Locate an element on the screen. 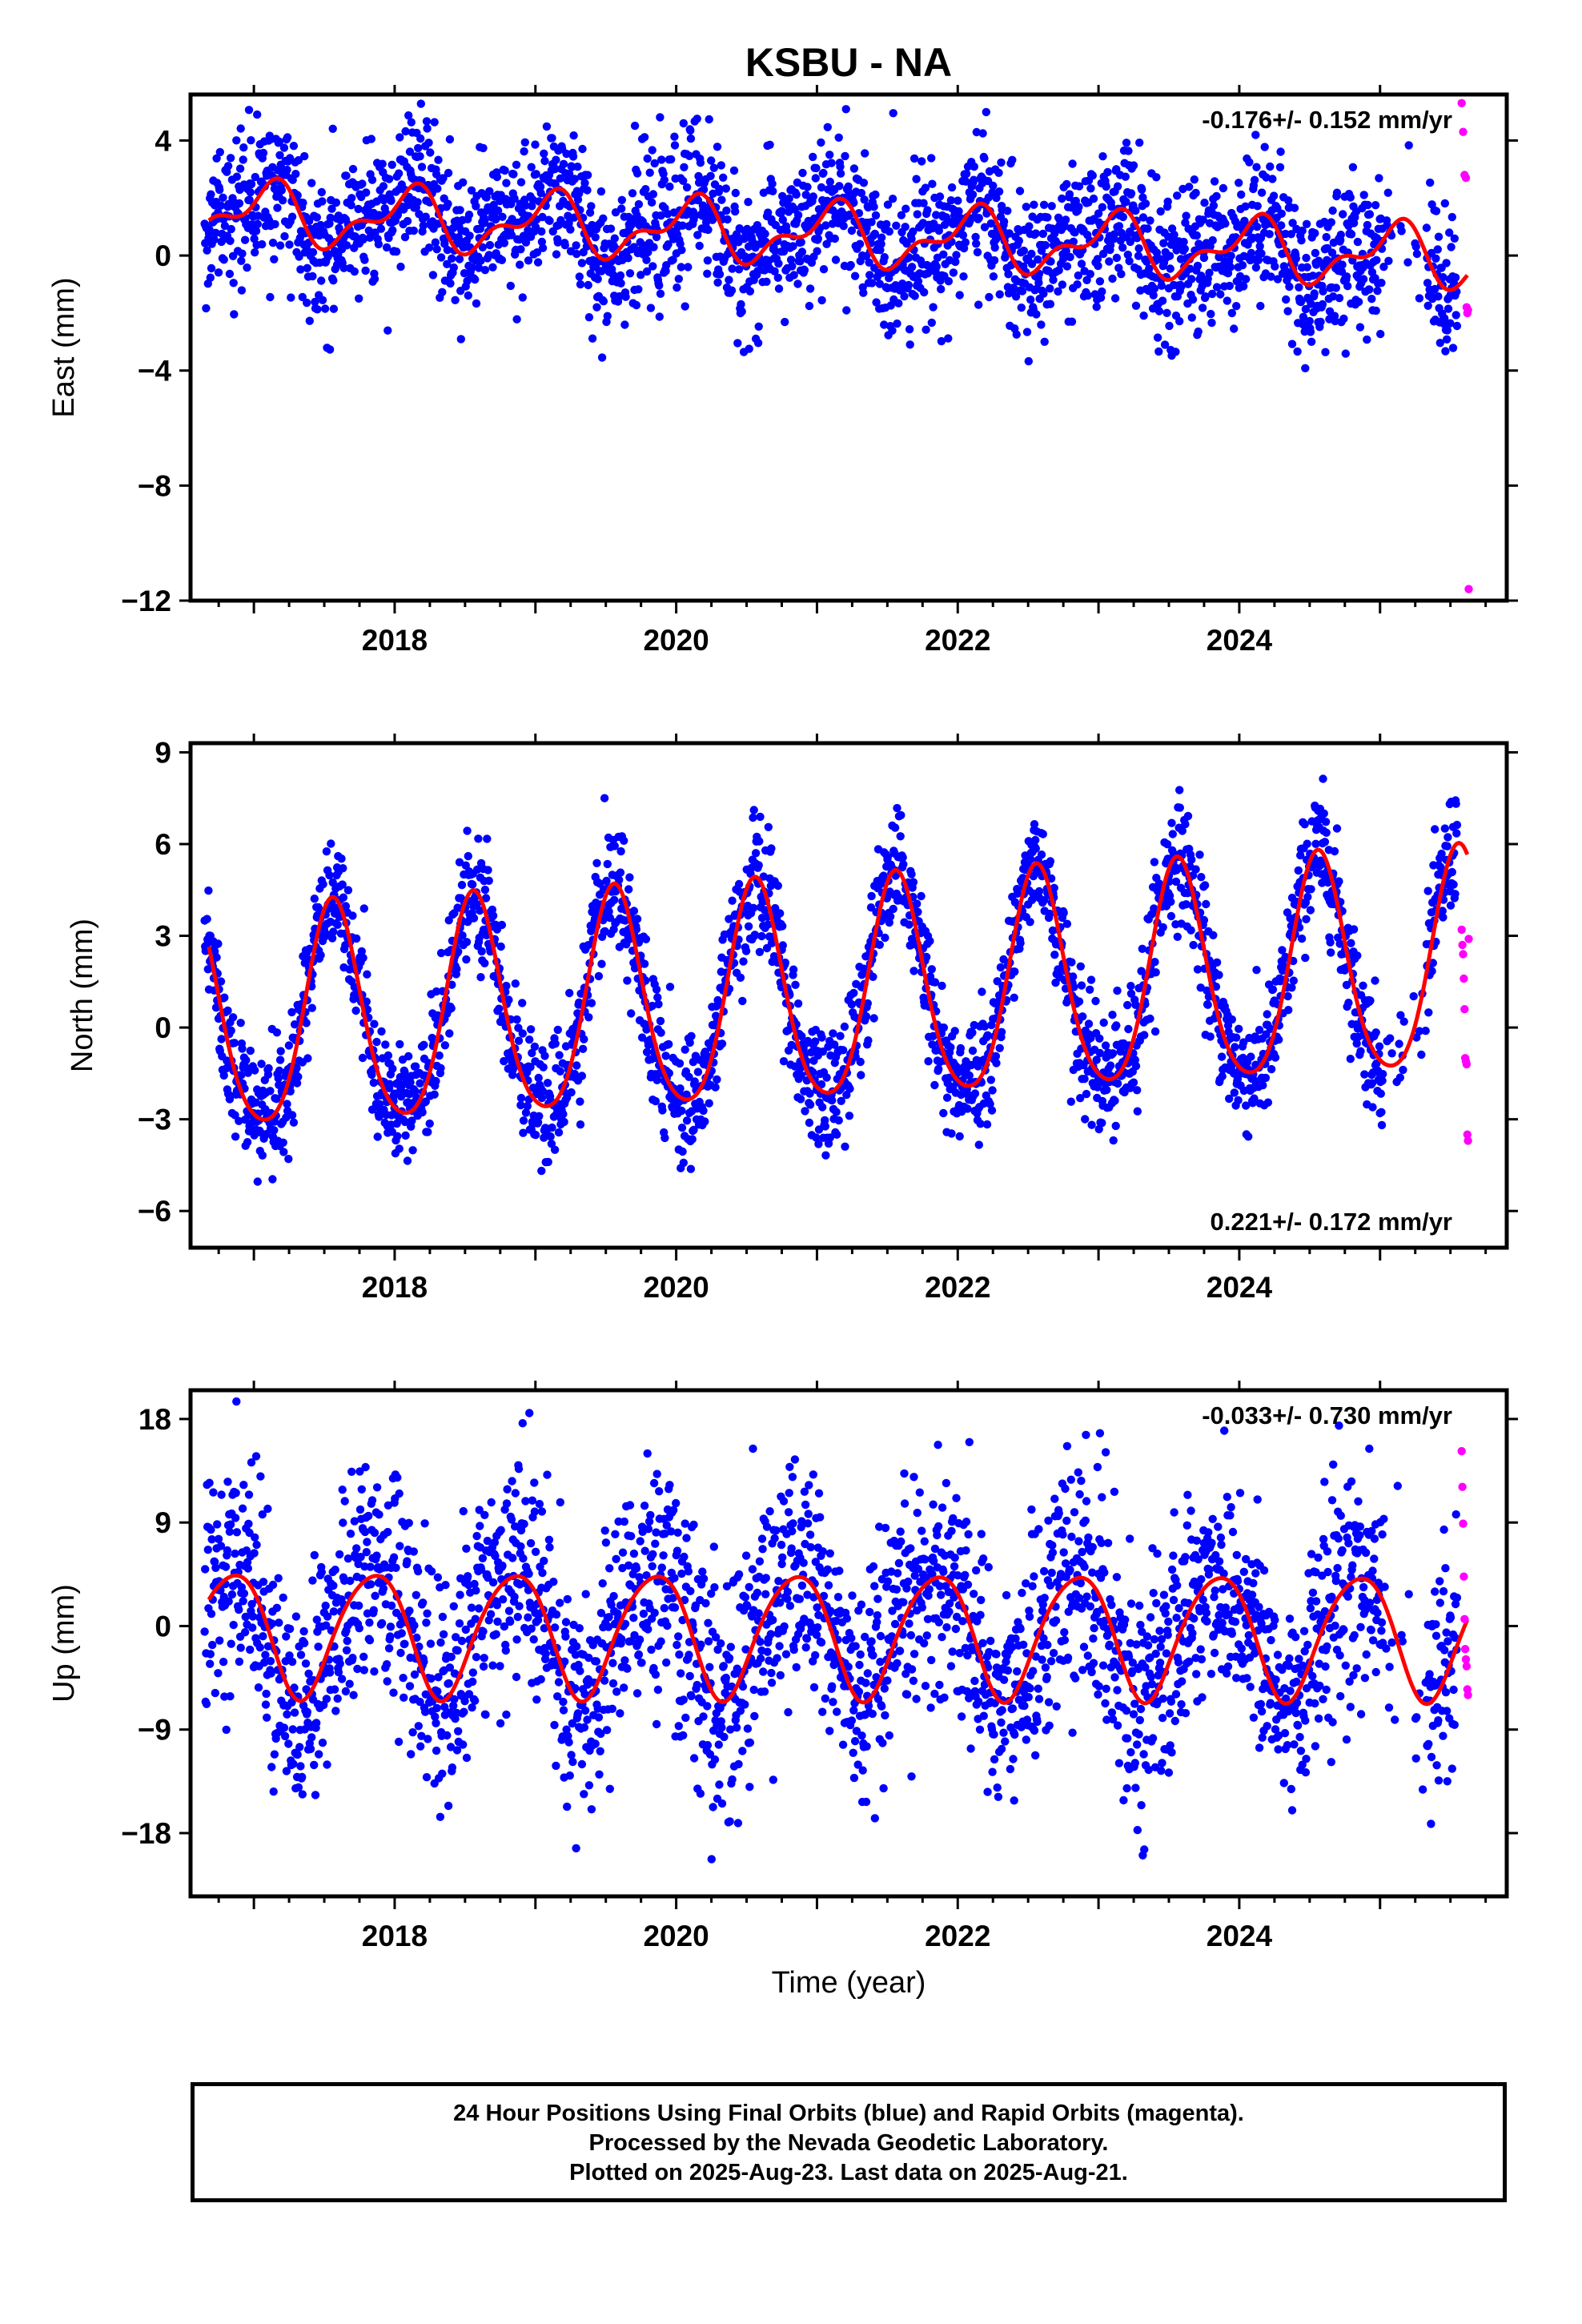 The height and width of the screenshot is (2324, 1582). rapid-orbit-point is located at coordinates (1466, 178).